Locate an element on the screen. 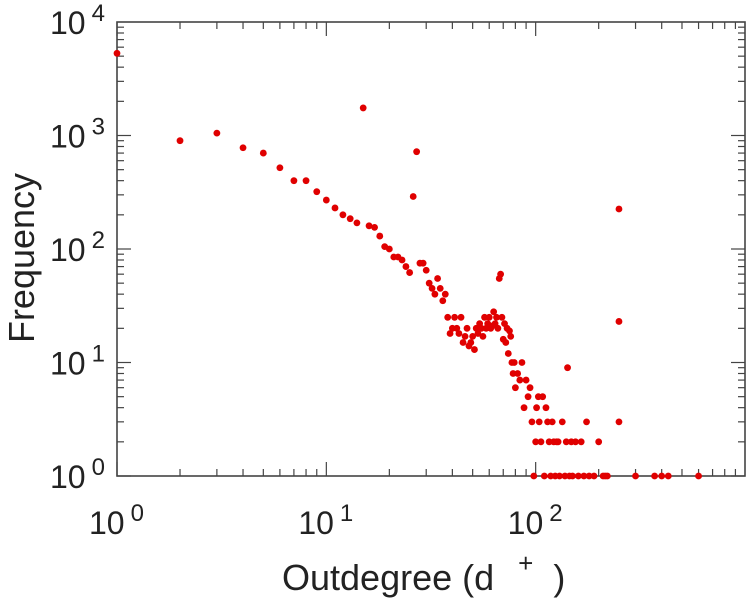 The width and height of the screenshot is (749, 600). y-tick-label-exponent: 4 is located at coordinates (98, 13).